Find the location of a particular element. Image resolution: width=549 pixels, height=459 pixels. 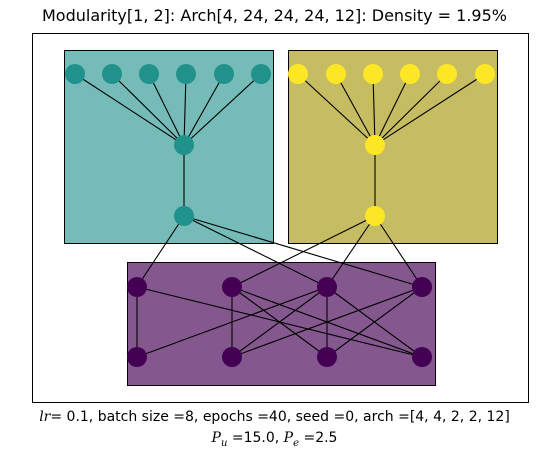

lr-symbol: lr is located at coordinates (44, 417).